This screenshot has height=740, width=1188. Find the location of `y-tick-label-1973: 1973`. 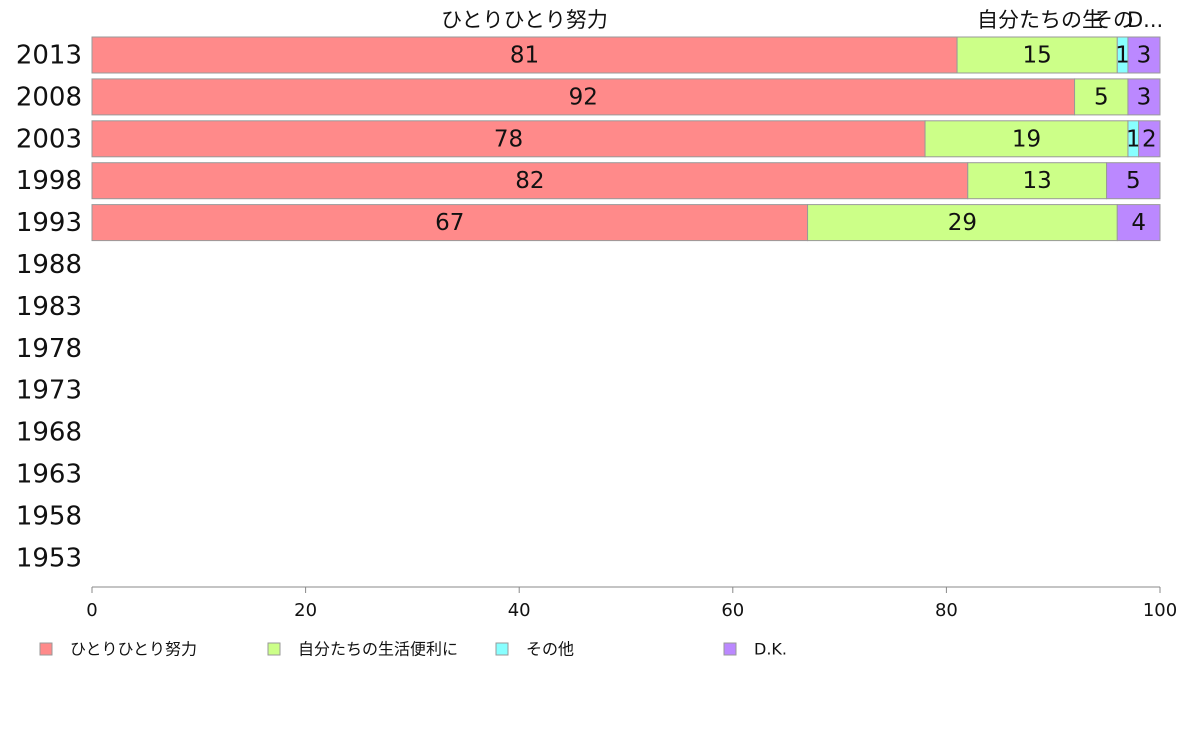

y-tick-label-1973: 1973 is located at coordinates (49, 391).